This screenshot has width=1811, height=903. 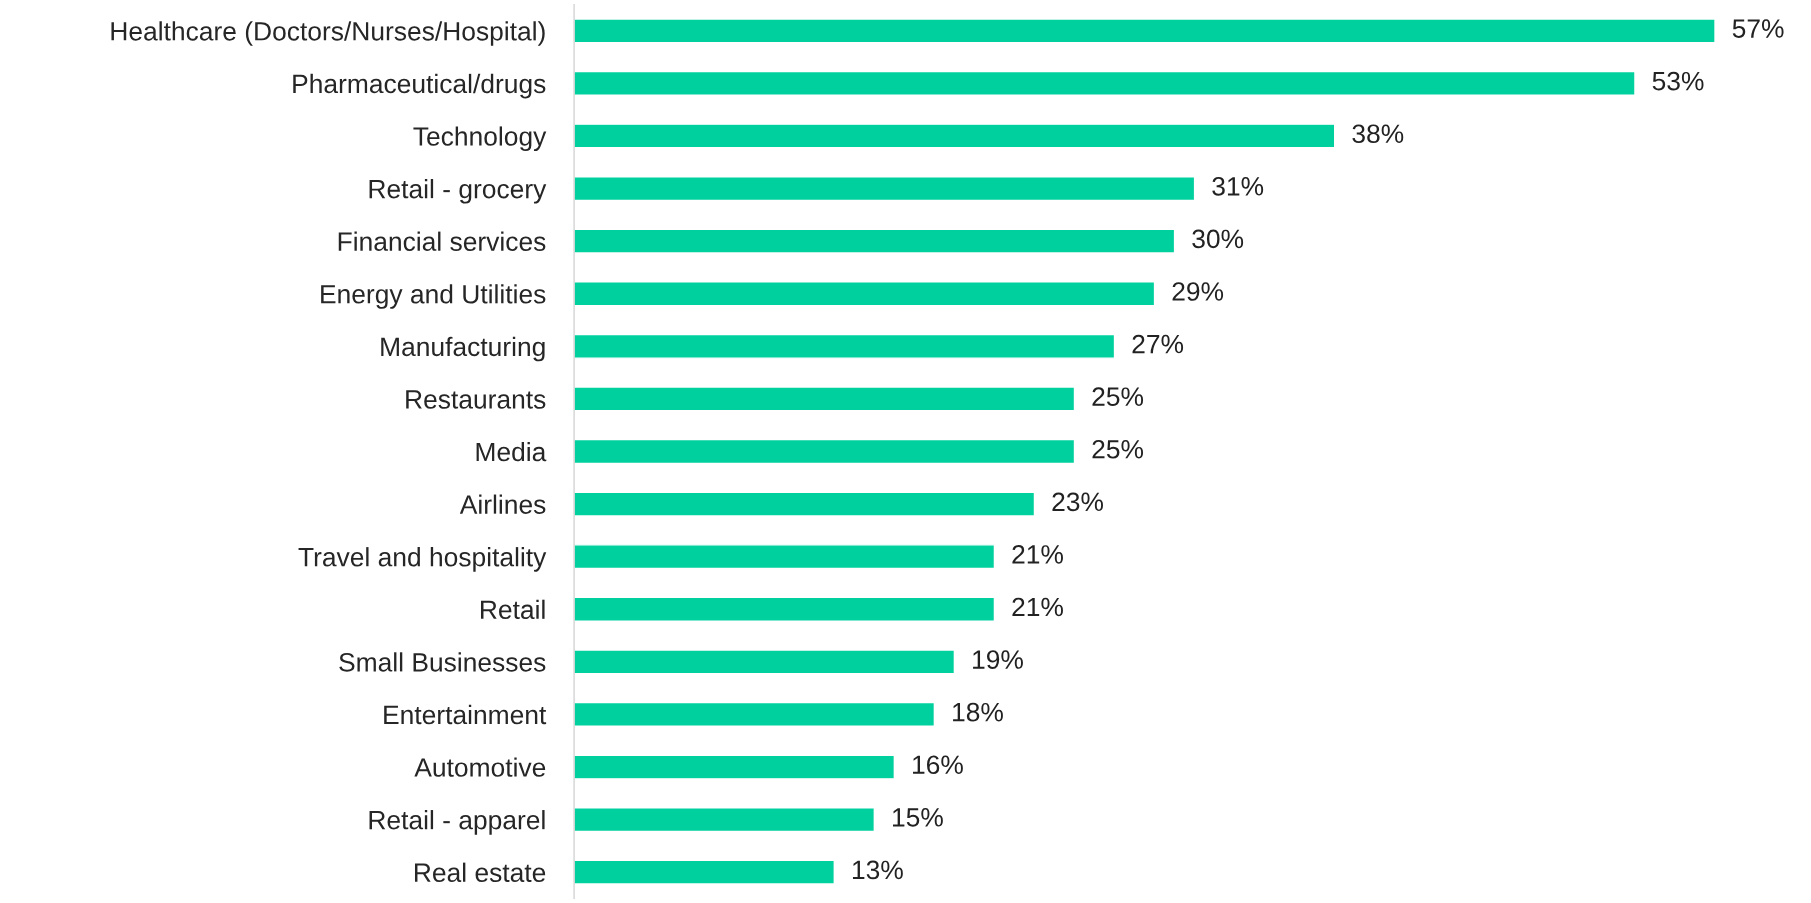 What do you see at coordinates (918, 817) in the screenshot?
I see `data-label: 15%` at bounding box center [918, 817].